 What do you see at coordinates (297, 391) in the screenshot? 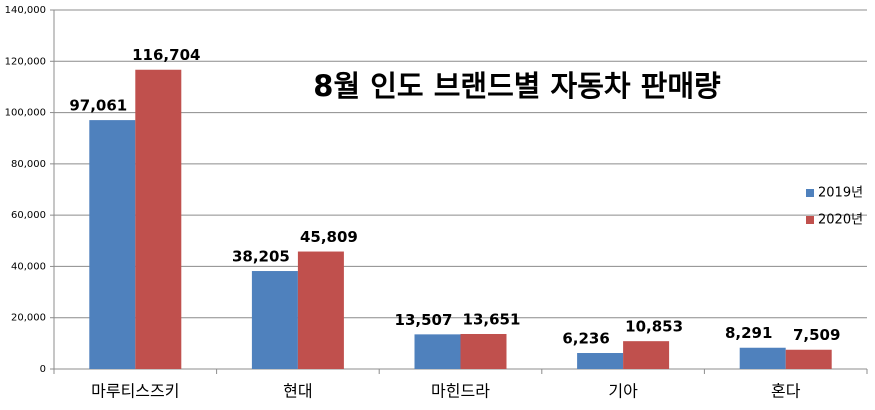
I see `x-tick-label: 현대` at bounding box center [297, 391].